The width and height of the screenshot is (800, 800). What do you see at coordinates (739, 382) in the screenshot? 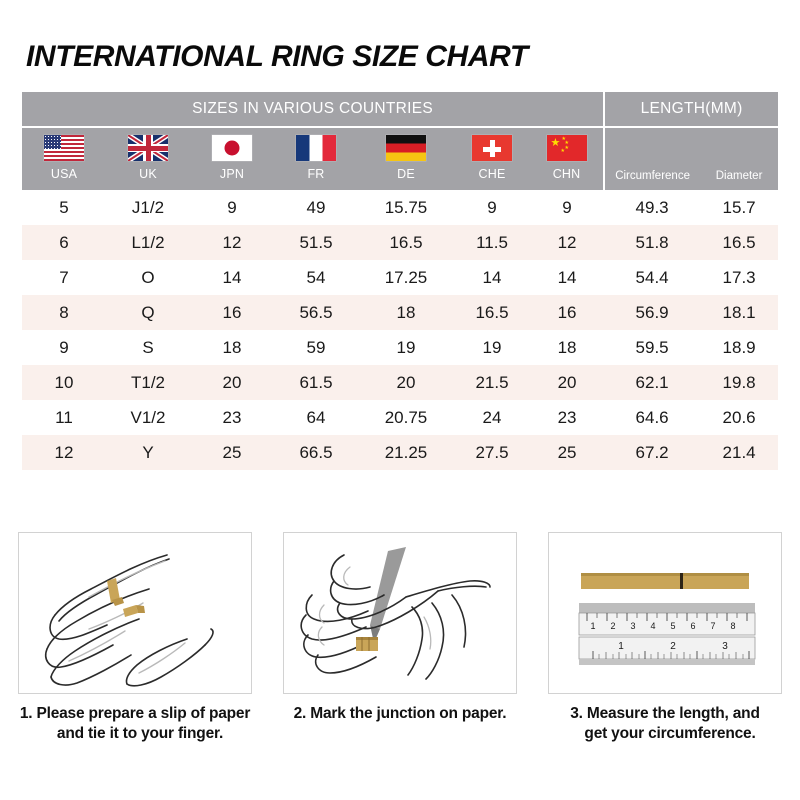
I see `cell-diameter: 19.8` at bounding box center [739, 382].